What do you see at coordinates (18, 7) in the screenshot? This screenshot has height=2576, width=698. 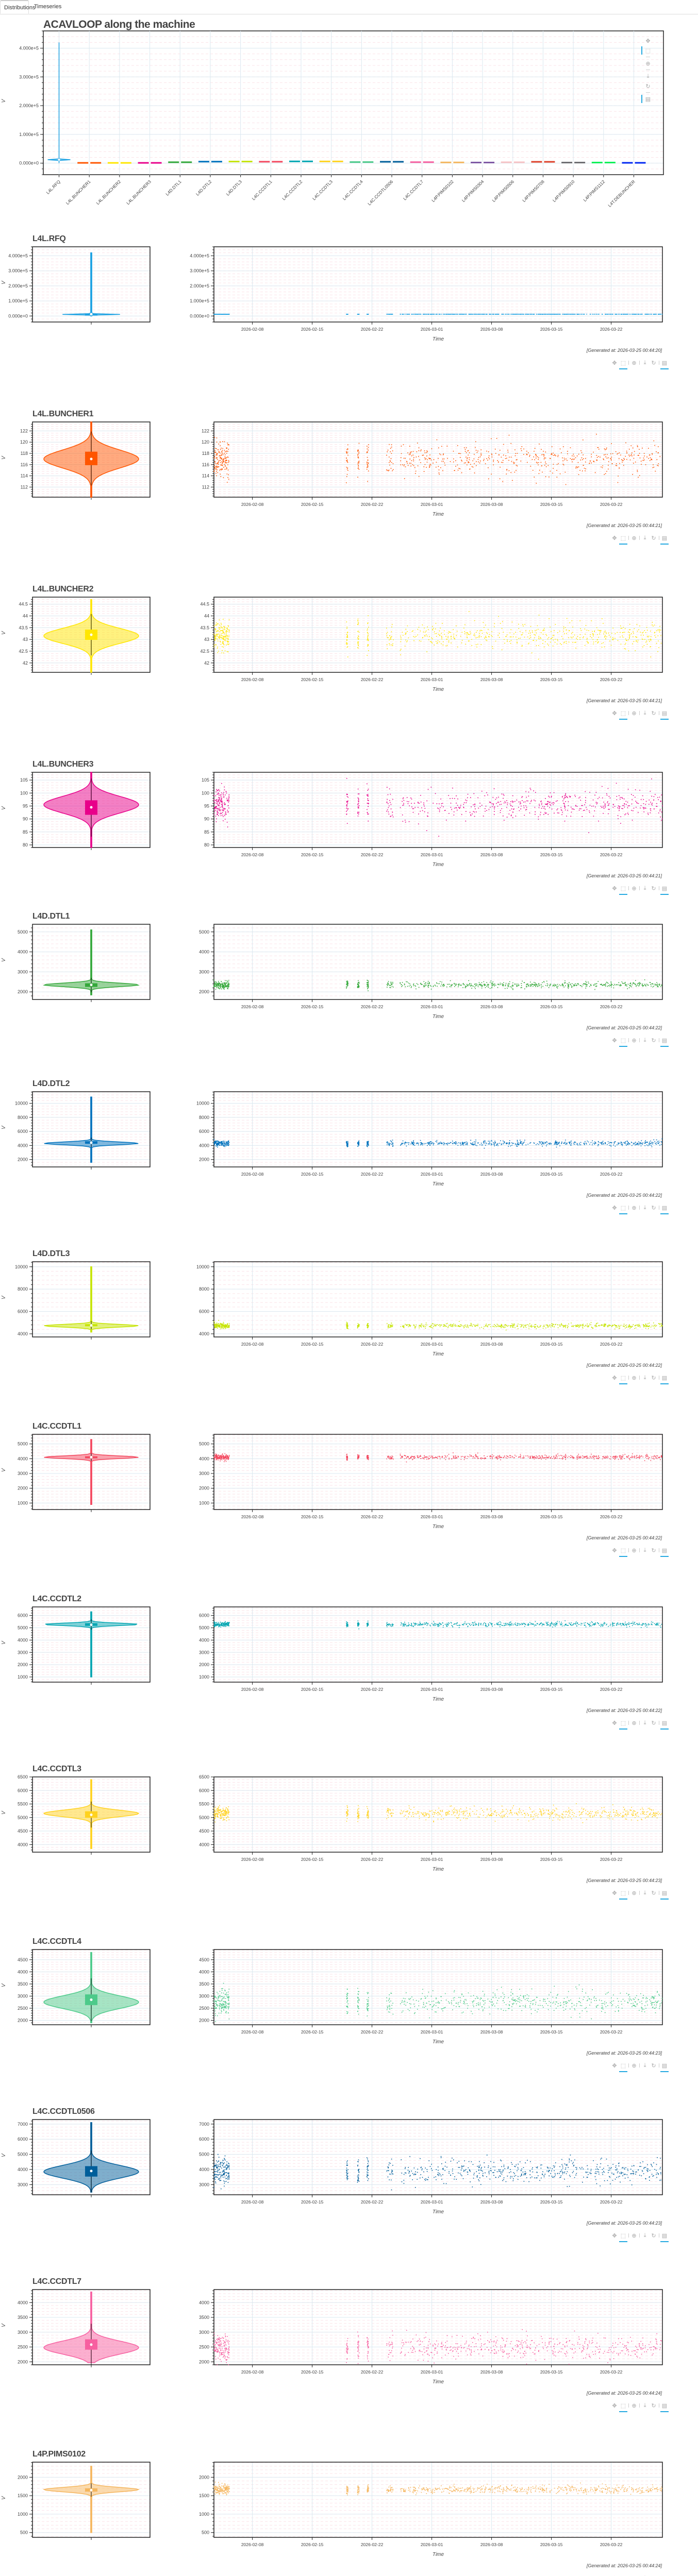 I see `tab-distributions: Distributions` at bounding box center [18, 7].